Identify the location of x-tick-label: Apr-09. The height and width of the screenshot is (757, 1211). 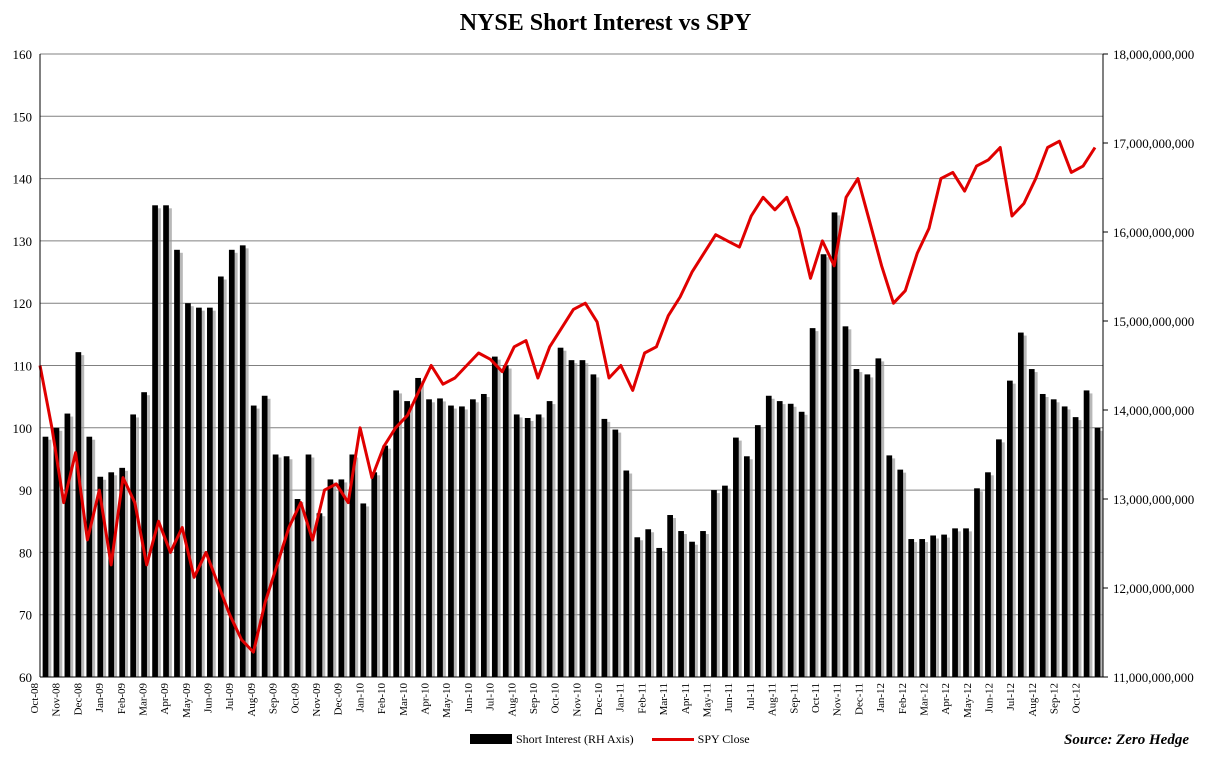
(165, 699).